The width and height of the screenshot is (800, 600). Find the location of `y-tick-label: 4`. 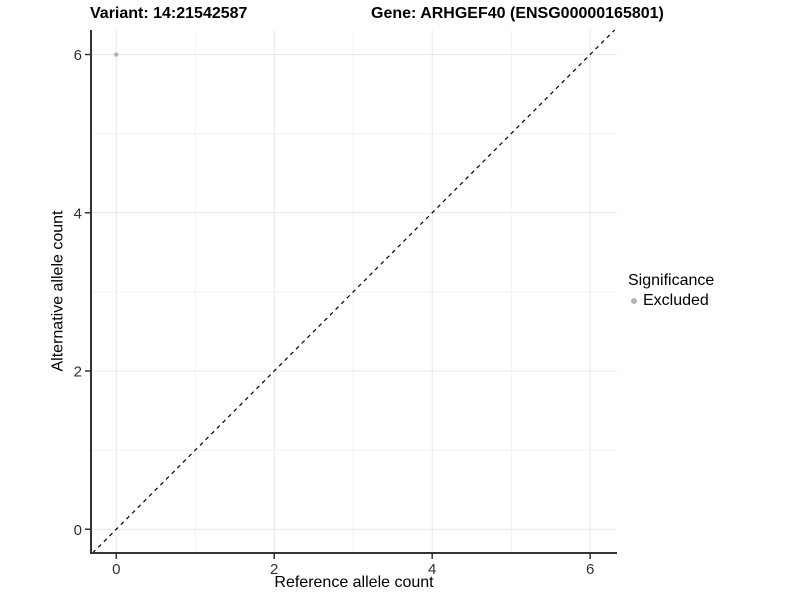

y-tick-label: 4 is located at coordinates (78, 213).